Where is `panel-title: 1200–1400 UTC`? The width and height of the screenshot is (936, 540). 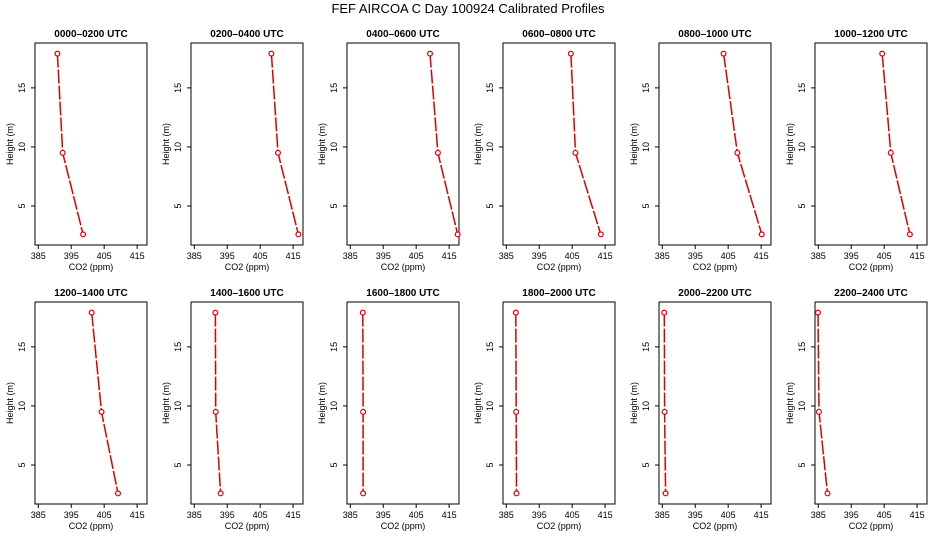 panel-title: 1200–1400 UTC is located at coordinates (90, 293).